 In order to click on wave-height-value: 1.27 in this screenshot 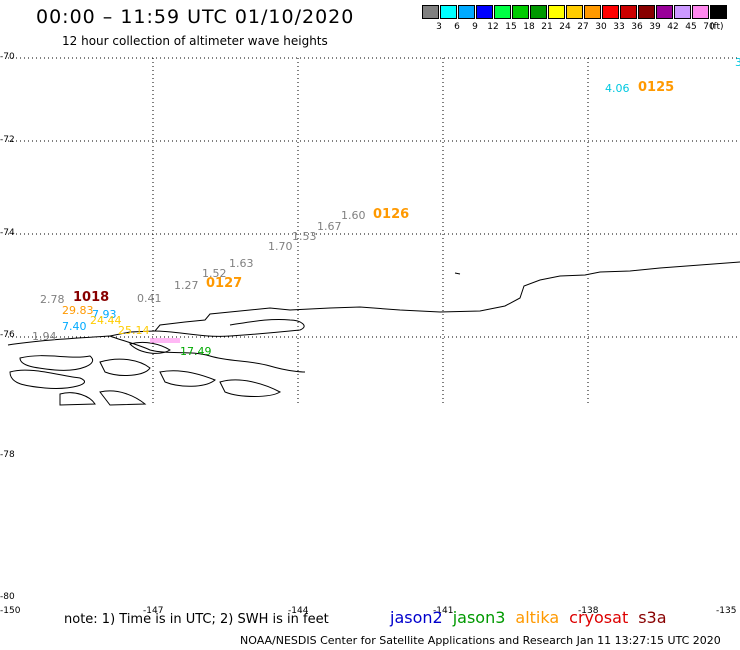, I will do `click(186, 285)`.